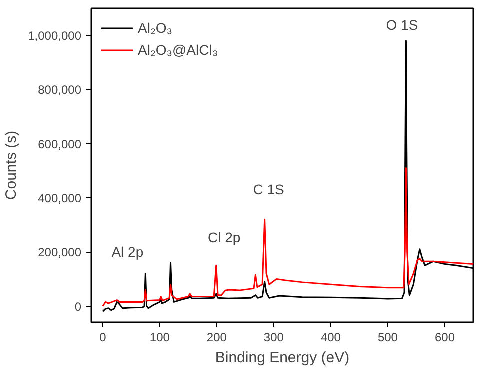 The height and width of the screenshot is (369, 485). Describe the element at coordinates (178, 50) in the screenshot. I see `legend-label: Al₂O₃@AlCl₃` at that location.